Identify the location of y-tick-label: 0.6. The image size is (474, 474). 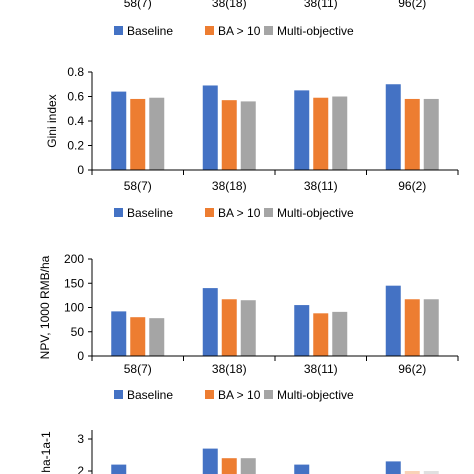
(75, 97).